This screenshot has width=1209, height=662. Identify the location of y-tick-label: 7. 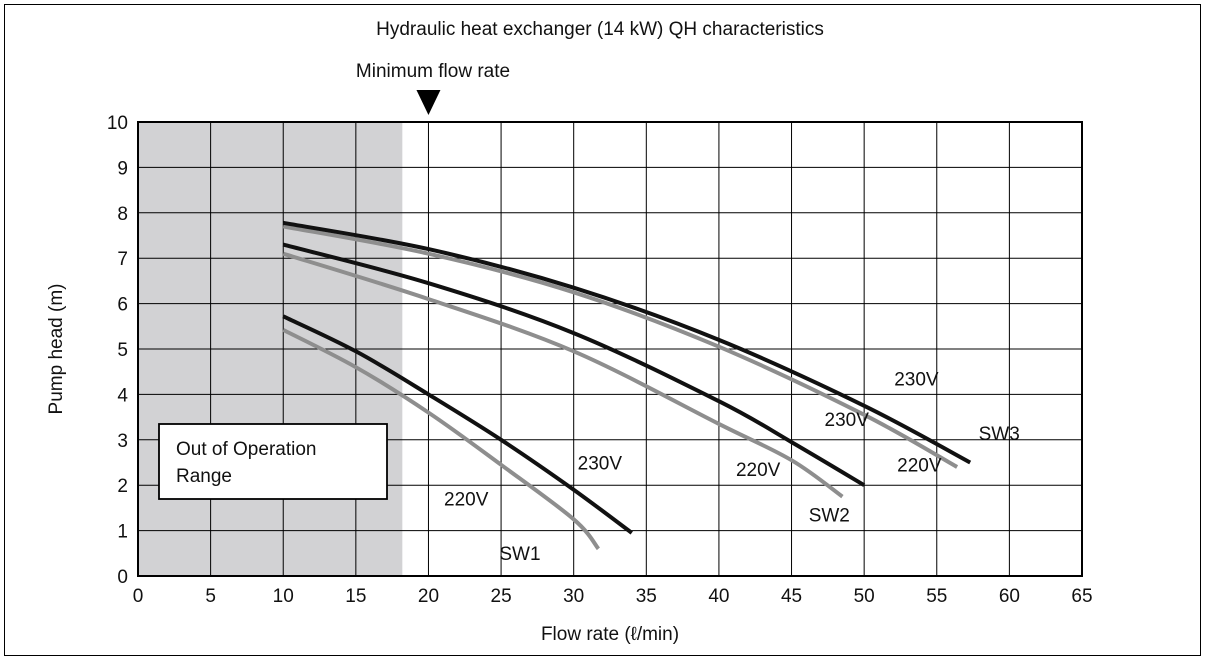
(122, 259).